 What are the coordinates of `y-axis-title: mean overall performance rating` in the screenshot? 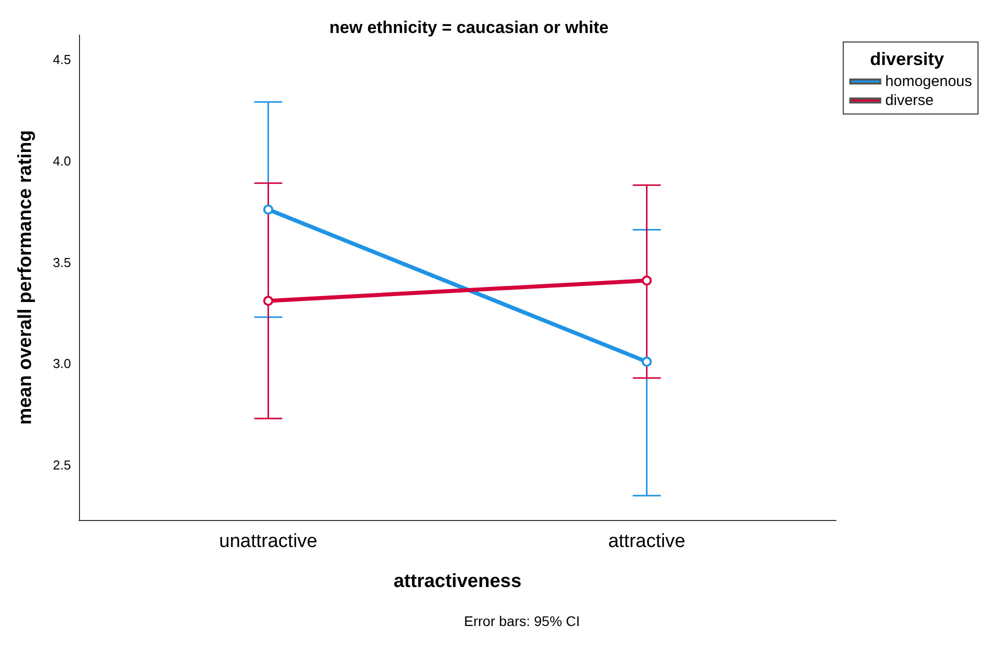 It's located at (25, 277).